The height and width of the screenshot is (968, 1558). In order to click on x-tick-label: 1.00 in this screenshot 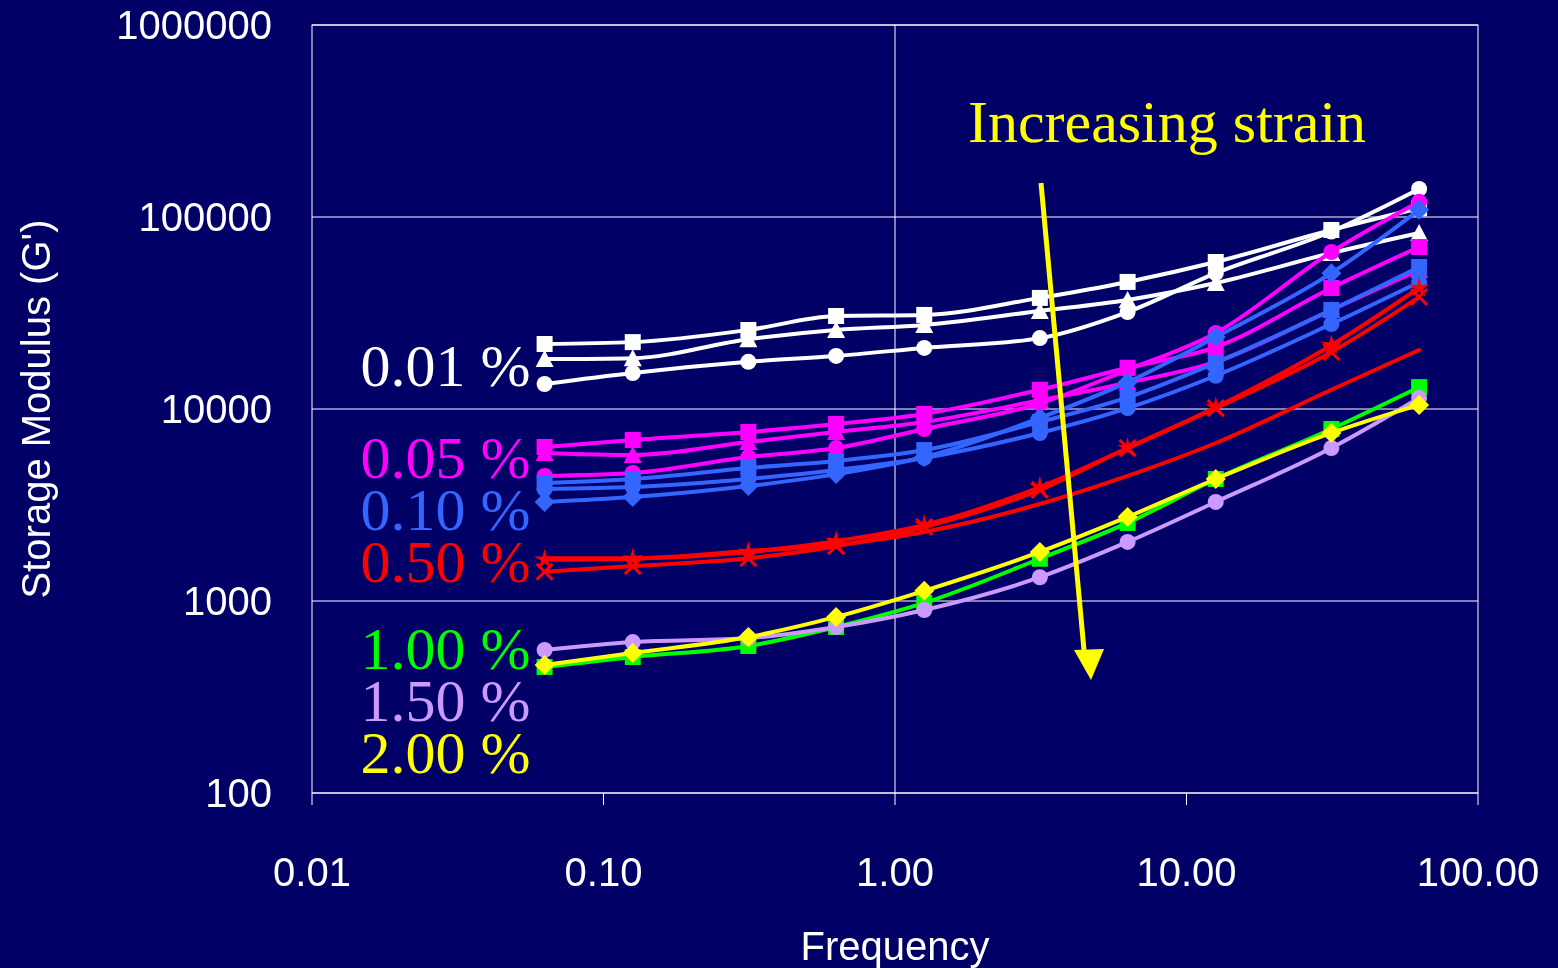, I will do `click(895, 872)`.